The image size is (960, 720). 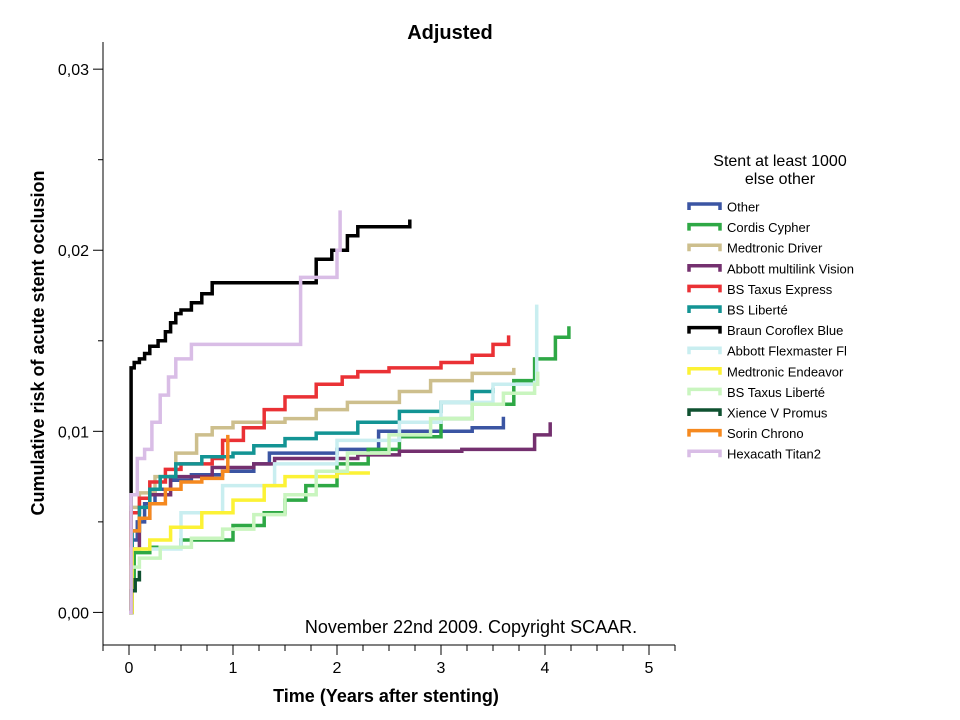 I want to click on legend-label: BS Taxus Liberté, so click(x=776, y=392).